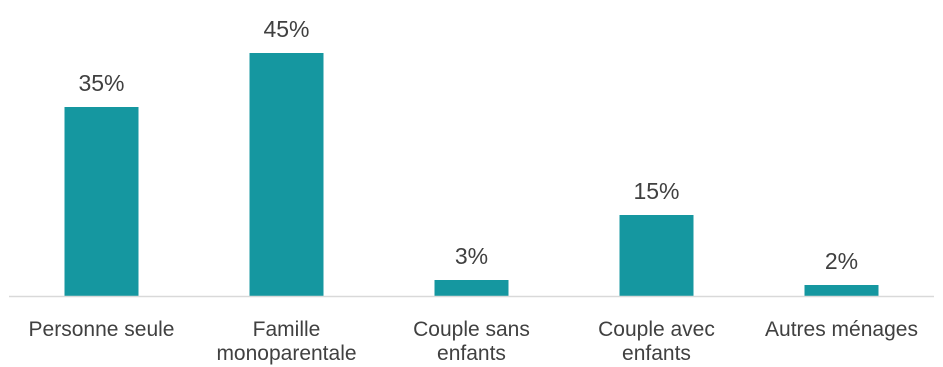 Image resolution: width=943 pixels, height=367 pixels. I want to click on category-label-autres-menages: Autres ménages, so click(841, 329).